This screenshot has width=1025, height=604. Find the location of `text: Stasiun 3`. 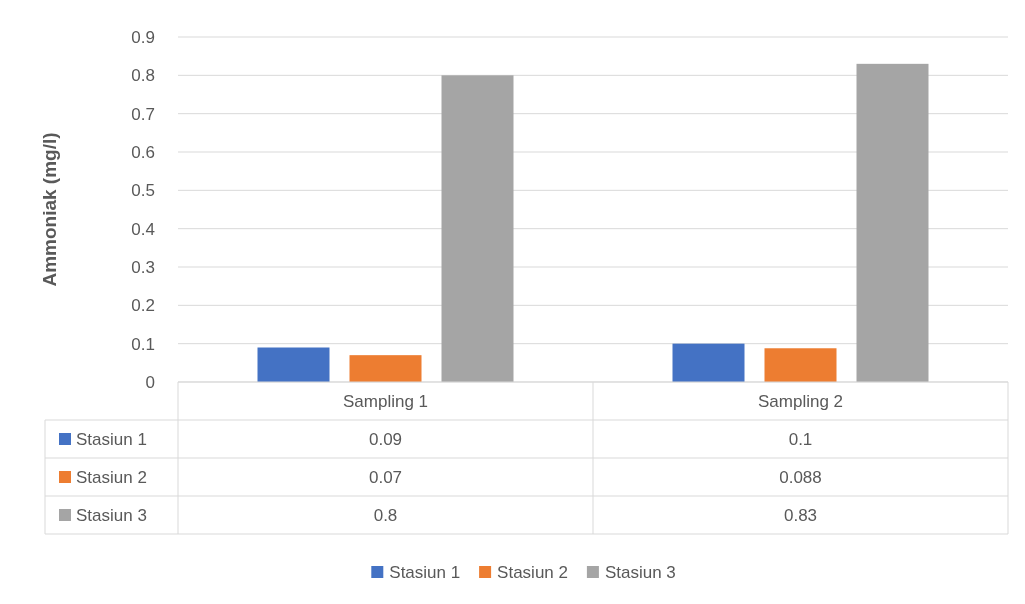

text: Stasiun 3 is located at coordinates (111, 515).